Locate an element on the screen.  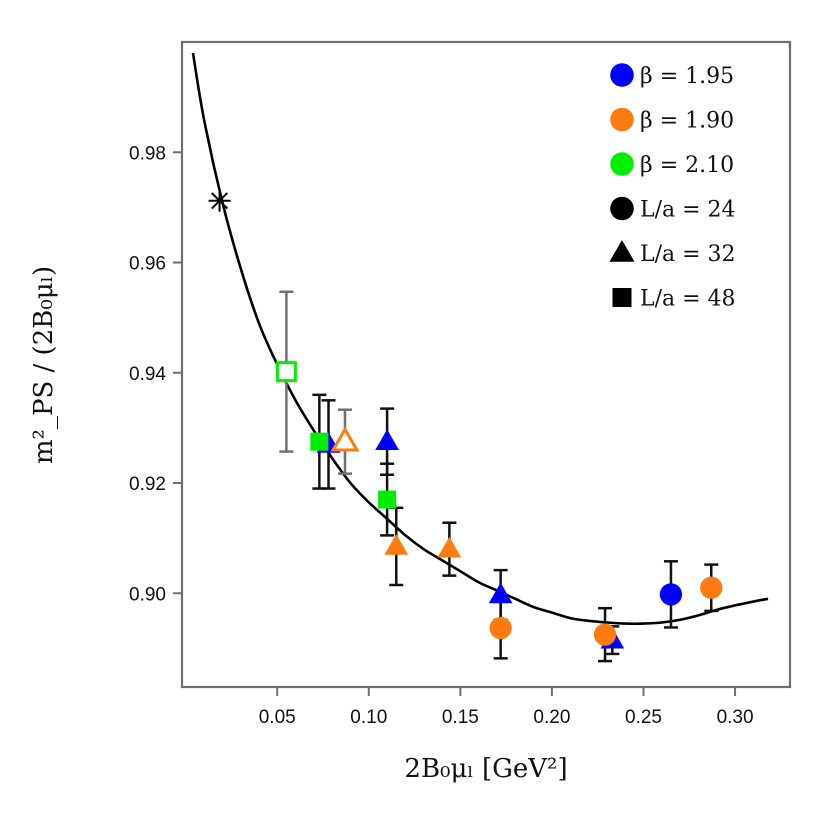
y-tick-label: 0.94 is located at coordinates (147, 374).